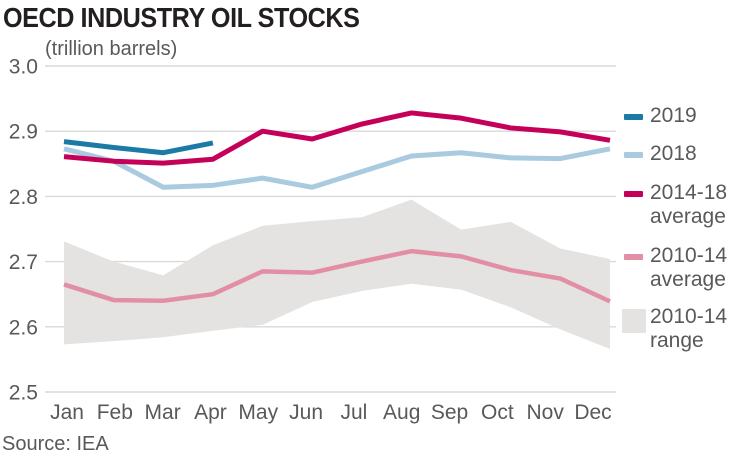 This screenshot has height=459, width=740. What do you see at coordinates (592, 412) in the screenshot?
I see `x-axis-tick-label: Dec` at bounding box center [592, 412].